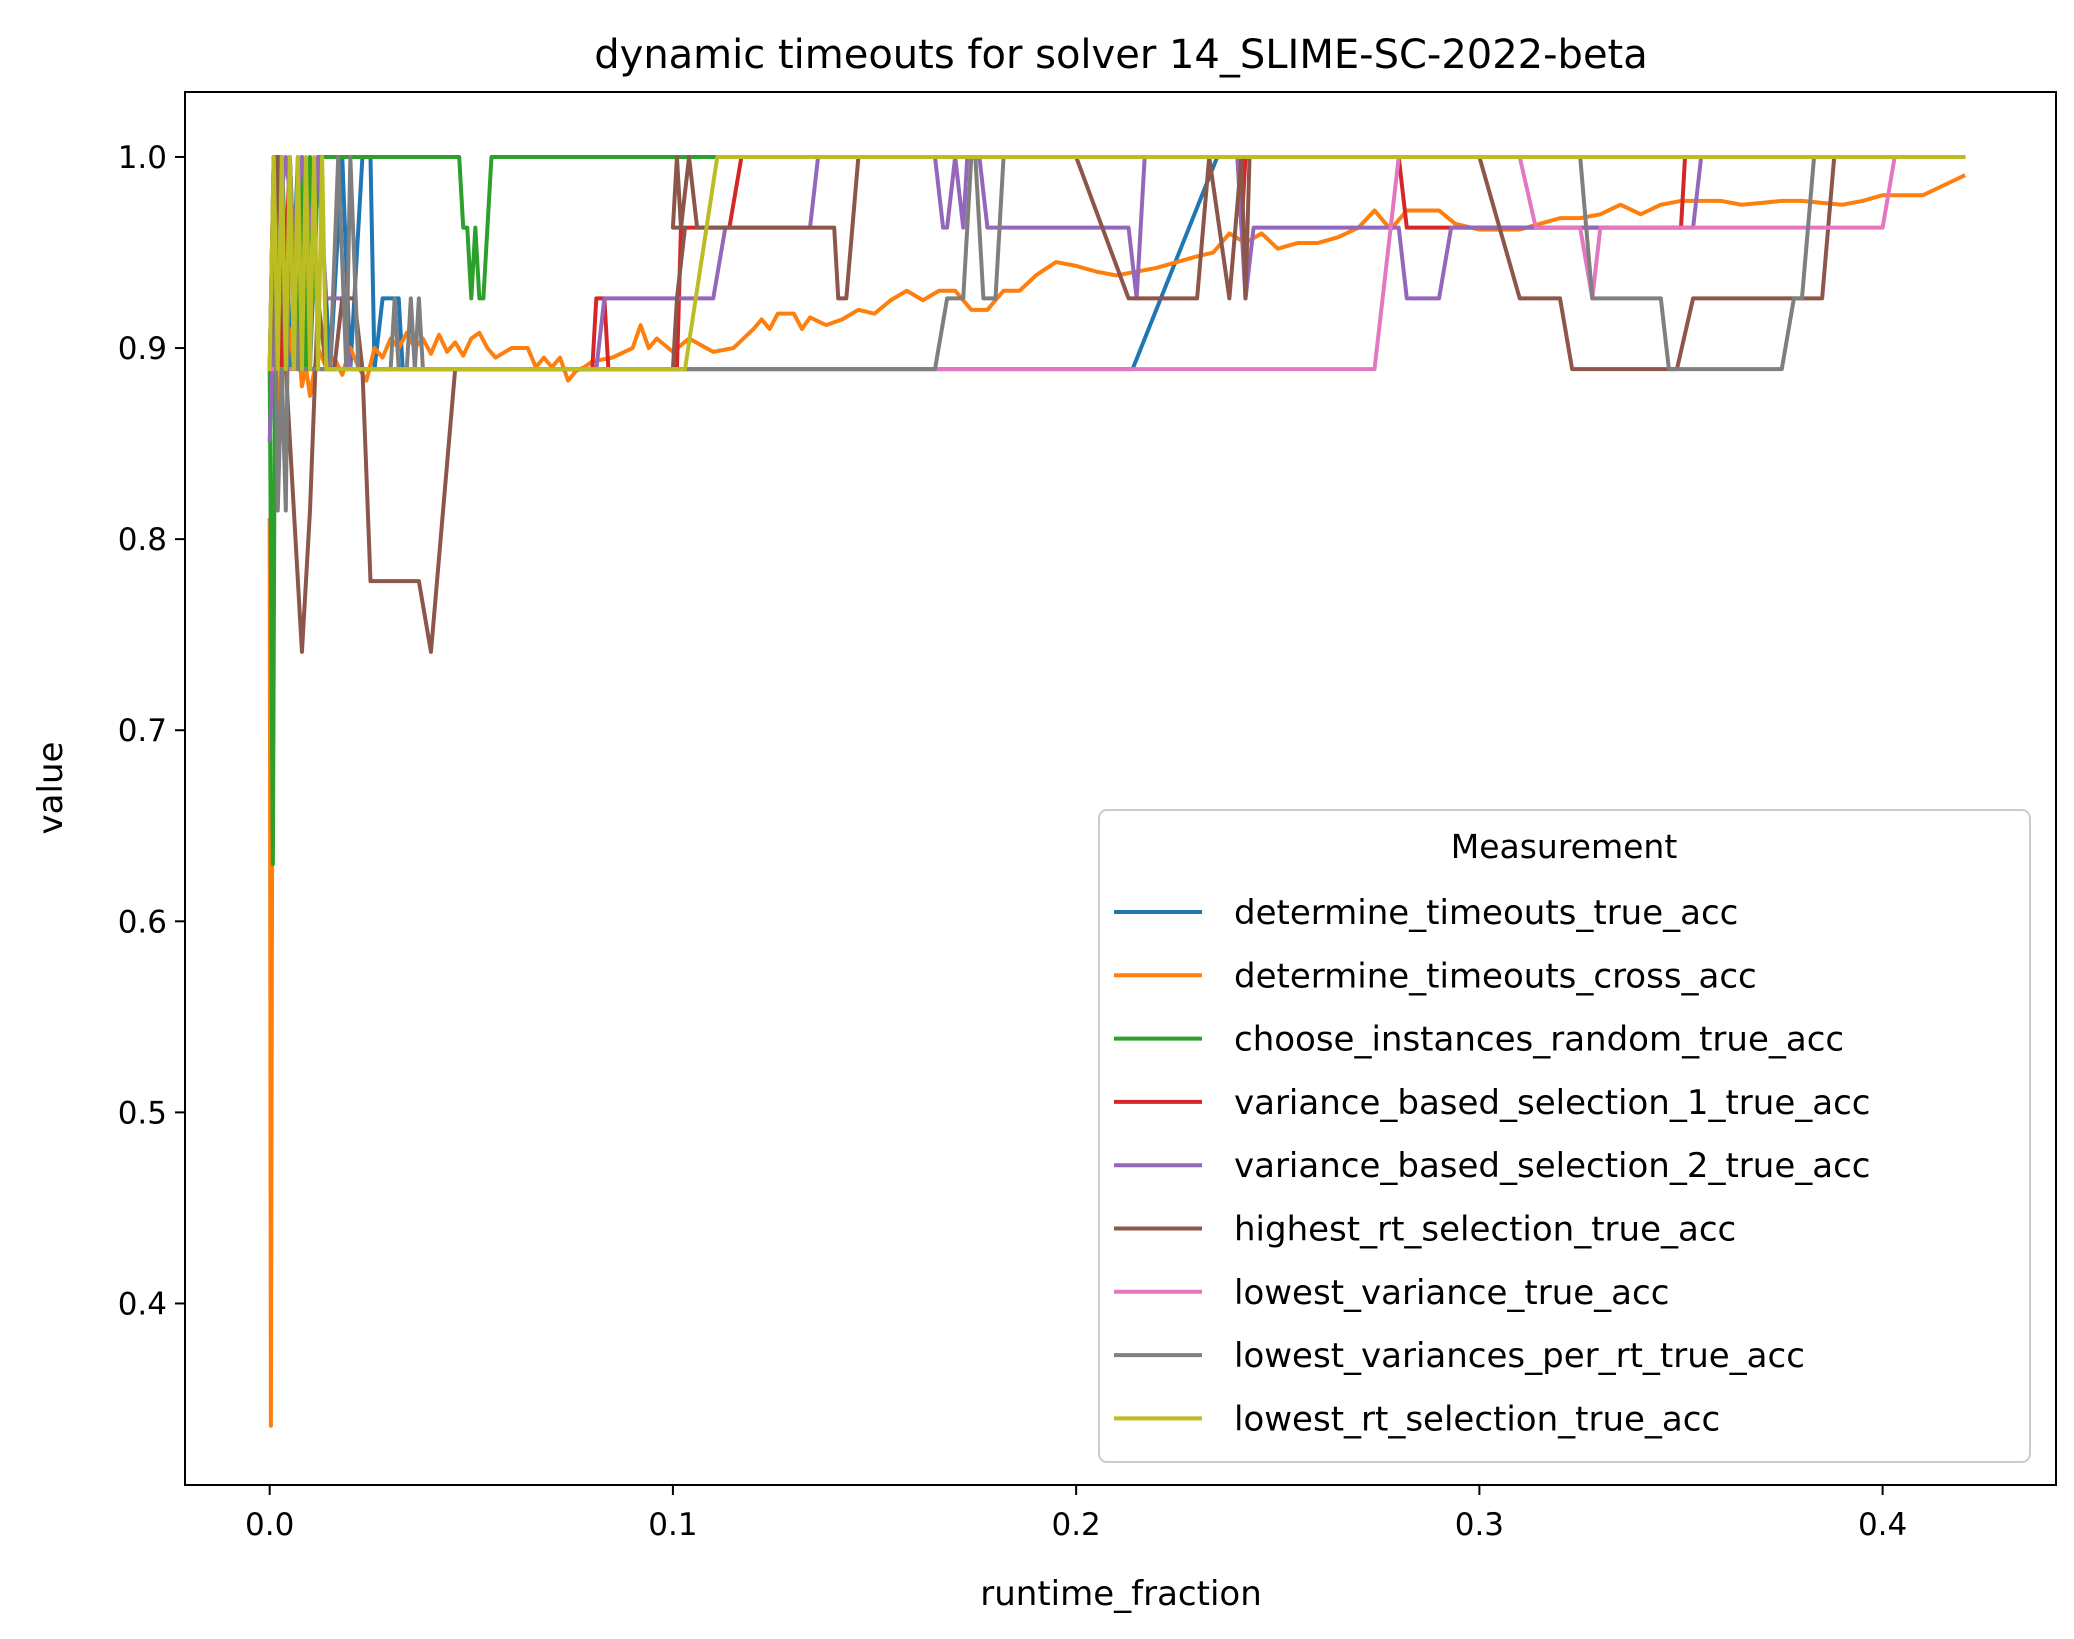 The image size is (2074, 1639). I want to click on legend-label-8: lowest_rt_selection_true_acc, so click(1477, 1419).